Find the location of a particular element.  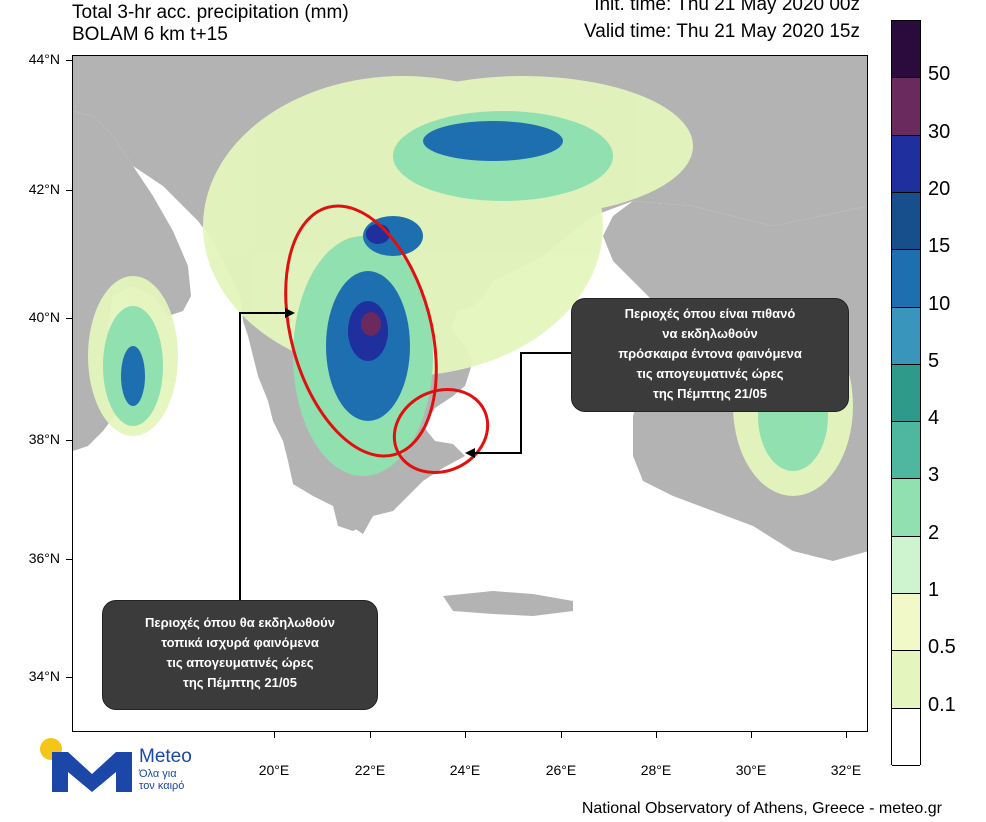

map-title: Total 3-hr acc. precipitation (mm) is located at coordinates (210, 12).